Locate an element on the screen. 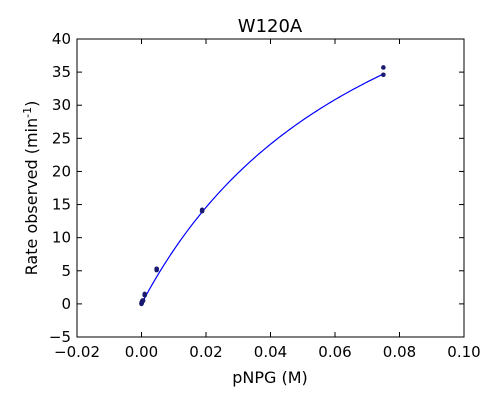 The height and width of the screenshot is (400, 500). y-tick-label: 35 is located at coordinates (61, 72).